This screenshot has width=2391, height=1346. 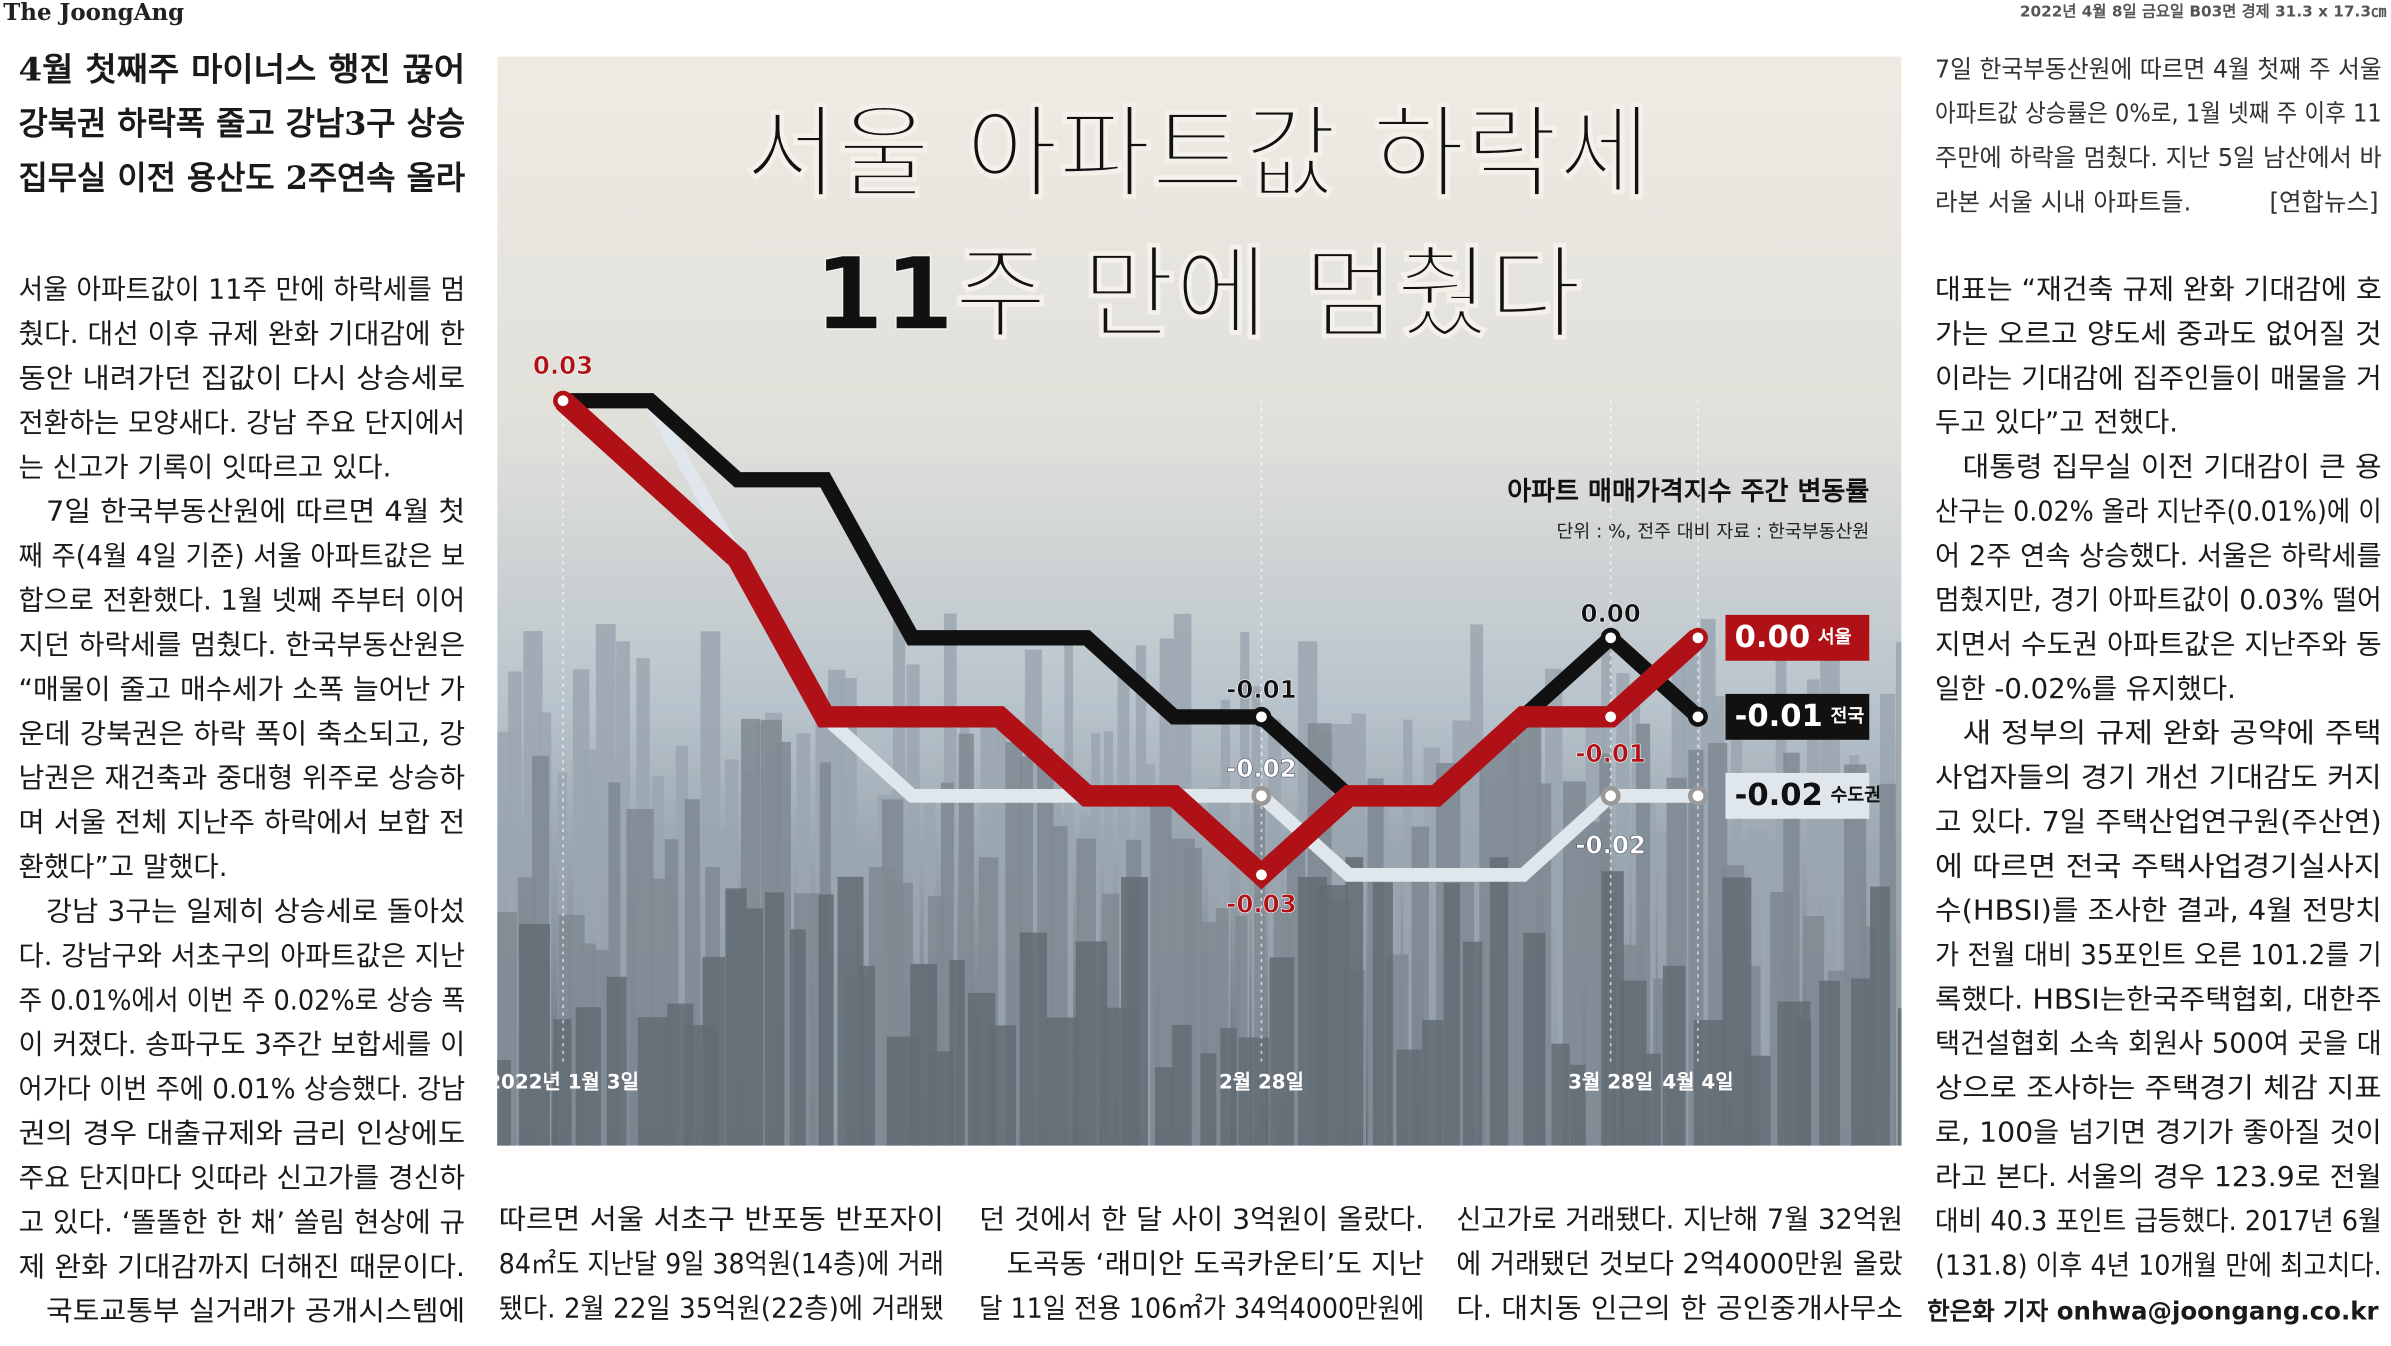 What do you see at coordinates (242, 423) in the screenshot?
I see `article-line: 전환하는 모양새다. 강남 주요 단지에서` at bounding box center [242, 423].